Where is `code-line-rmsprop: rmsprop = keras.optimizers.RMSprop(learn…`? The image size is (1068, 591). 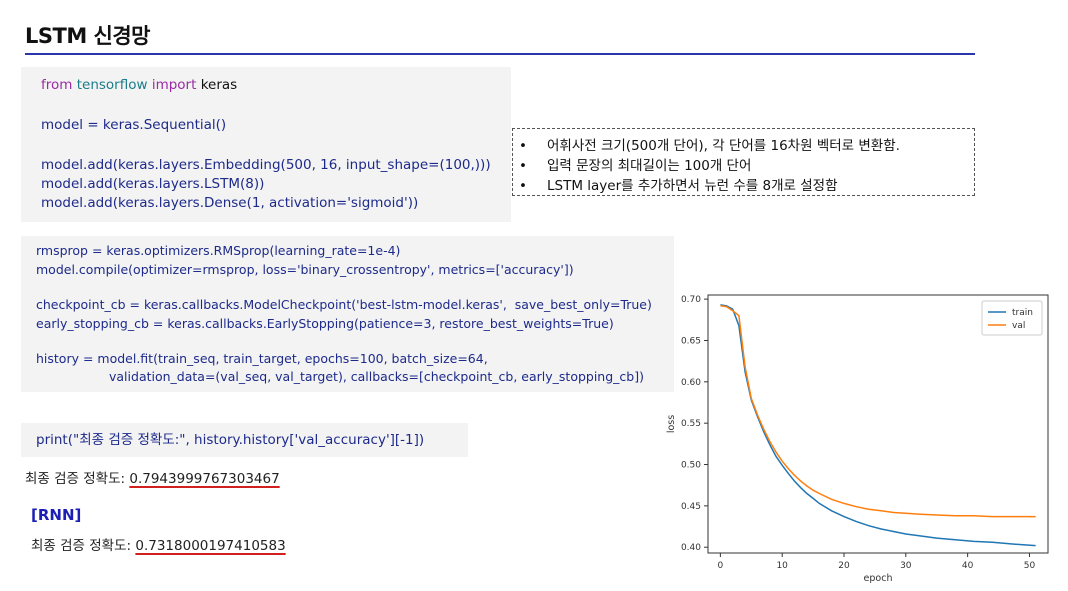
code-line-rmsprop: rmsprop = keras.optimizers.RMSprop(learn… is located at coordinates (218, 250).